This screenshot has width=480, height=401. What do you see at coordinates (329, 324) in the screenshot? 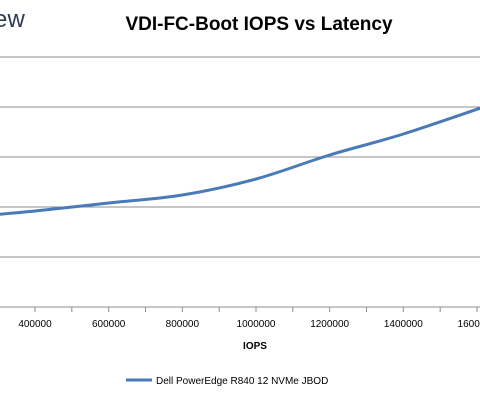
I see `x-tick-label: 1200000` at bounding box center [329, 324].